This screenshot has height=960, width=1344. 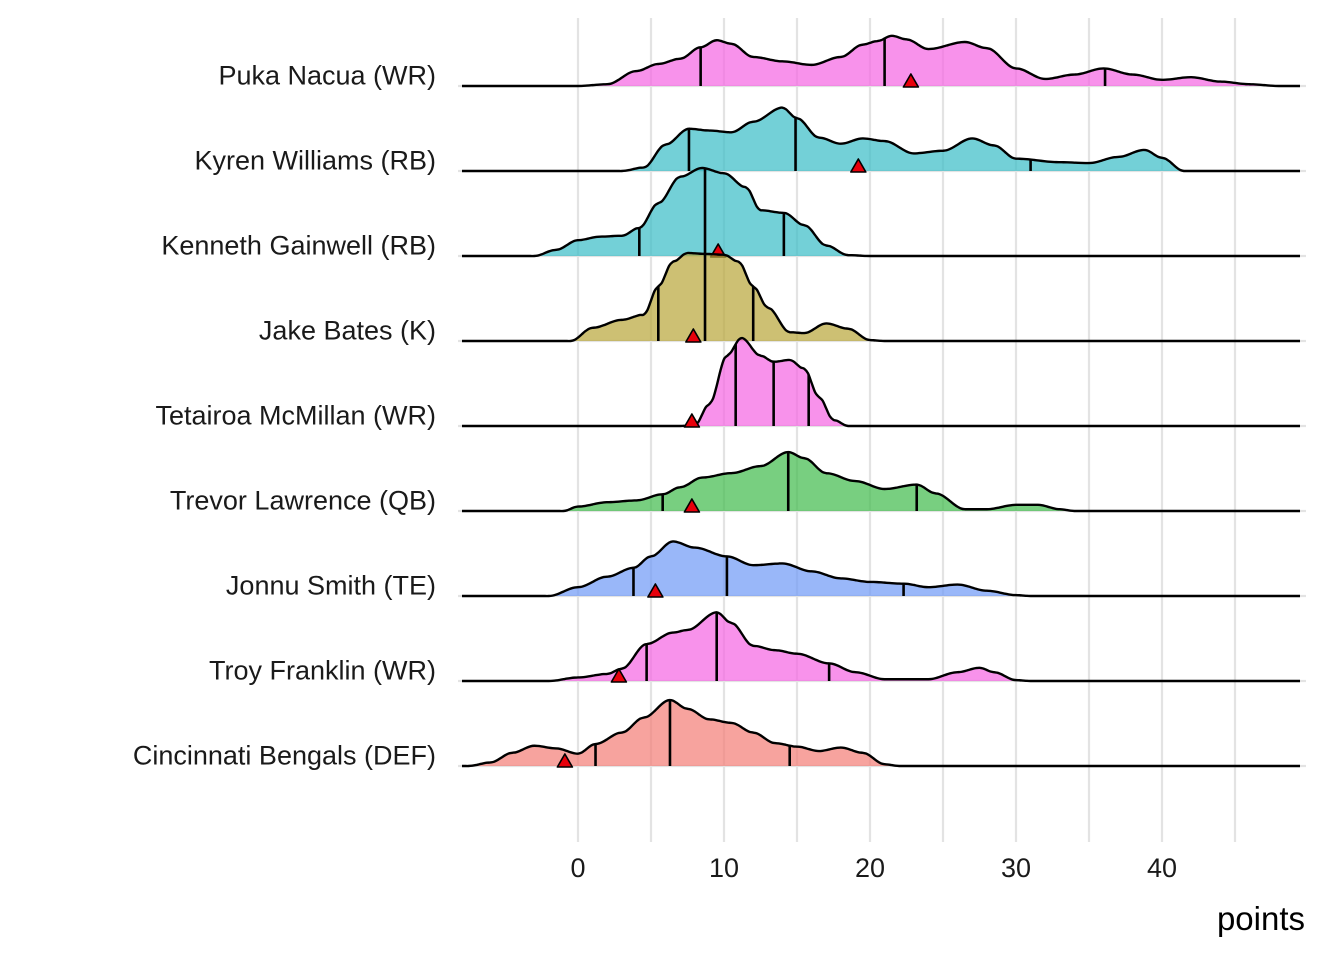 What do you see at coordinates (295, 416) in the screenshot?
I see `y-axis-label: Tetairoa McMillan (WR)` at bounding box center [295, 416].